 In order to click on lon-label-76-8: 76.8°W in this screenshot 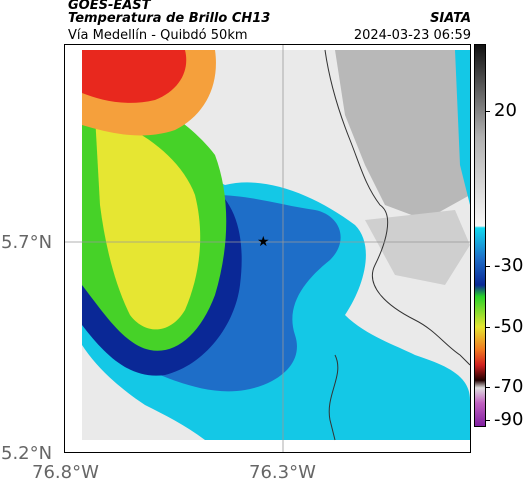, I will do `click(65, 472)`.